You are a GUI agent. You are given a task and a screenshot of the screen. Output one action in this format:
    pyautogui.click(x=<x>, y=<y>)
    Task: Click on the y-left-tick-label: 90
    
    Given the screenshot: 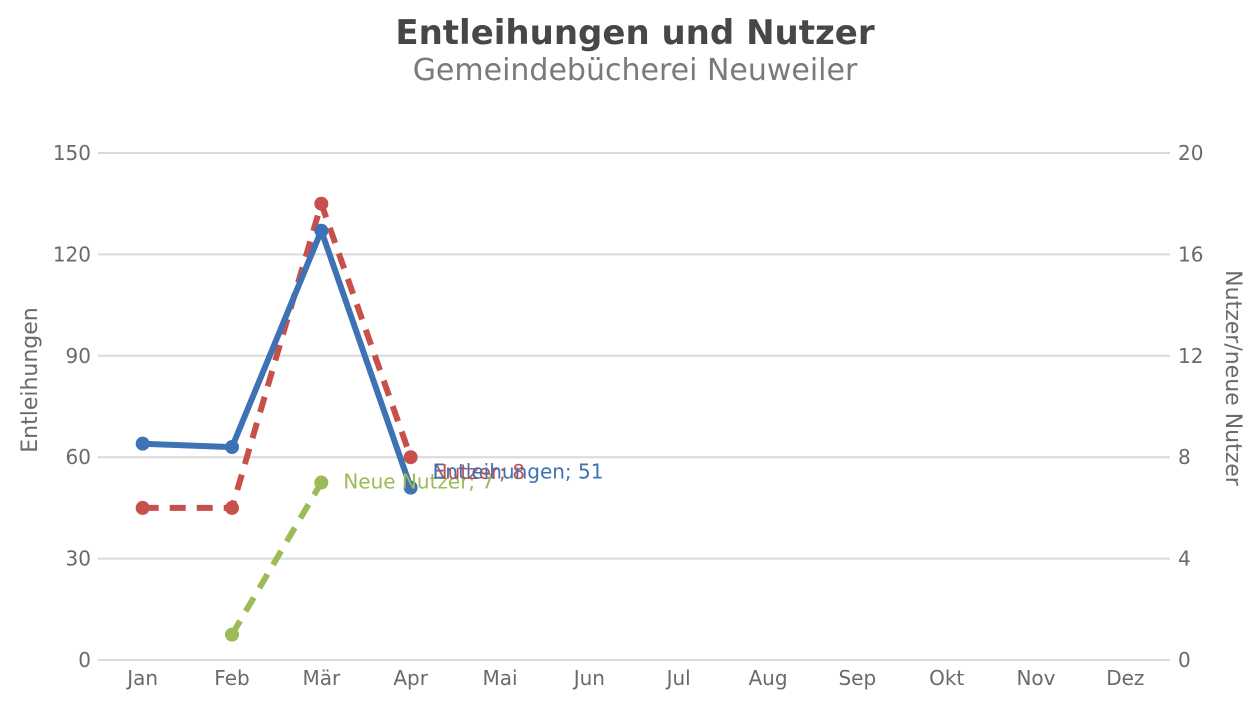 What is the action you would take?
    pyautogui.click(x=78, y=356)
    